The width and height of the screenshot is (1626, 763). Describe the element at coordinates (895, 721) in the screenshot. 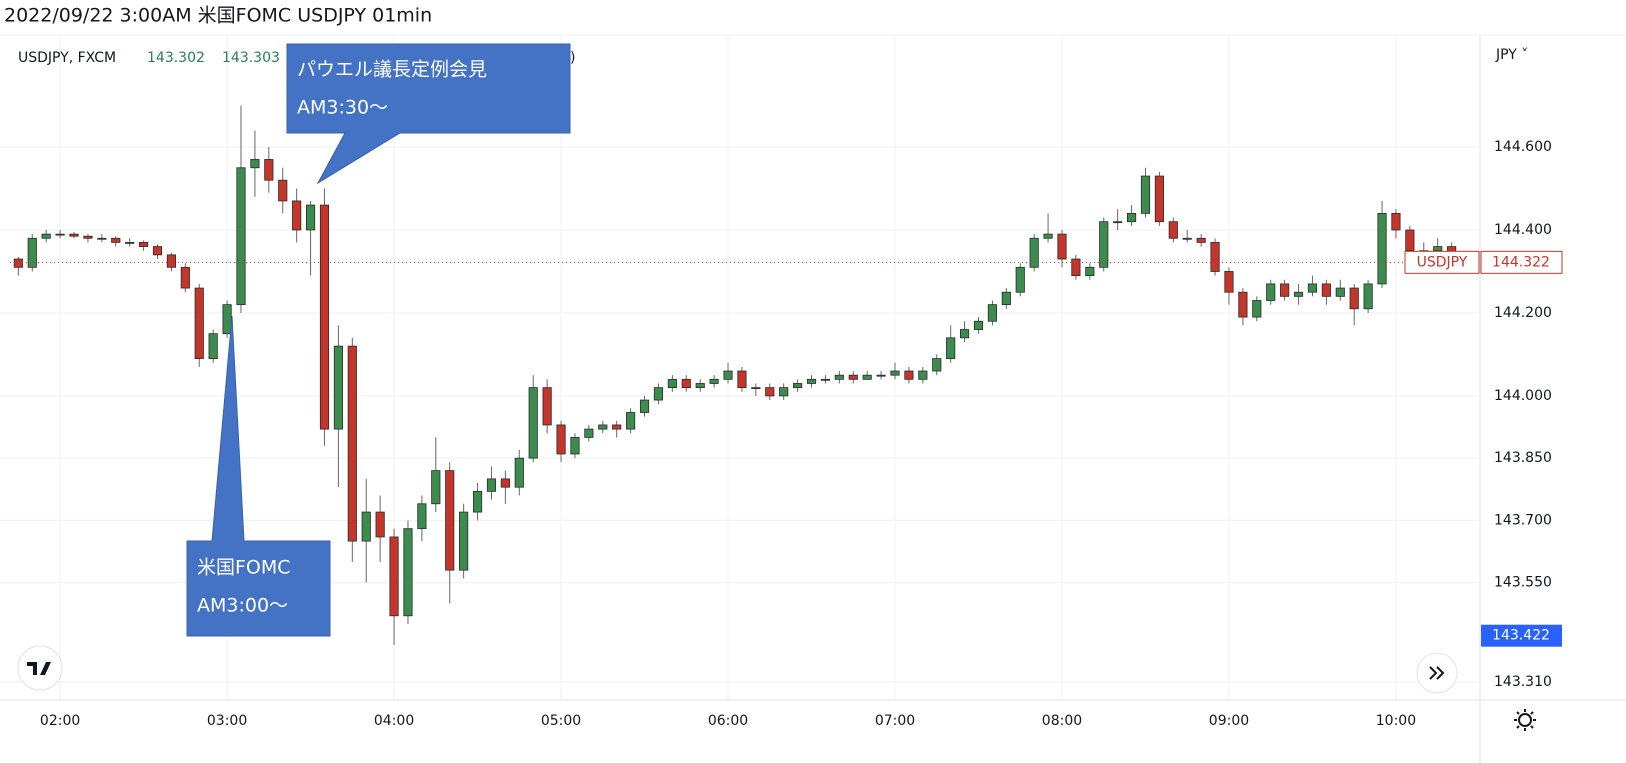

I see `x-tick-label: 07:00` at that location.